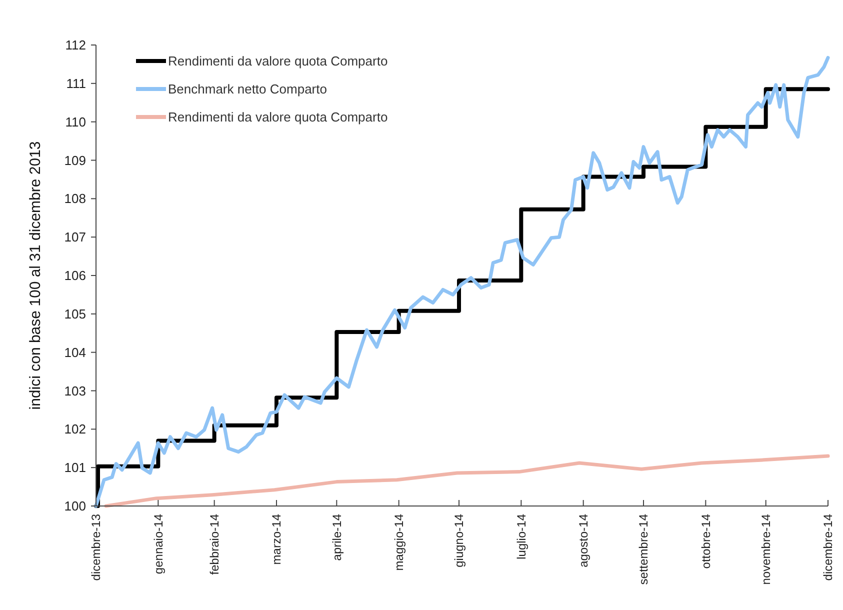 This screenshot has height=610, width=843. I want to click on line-series, so click(467, 481).